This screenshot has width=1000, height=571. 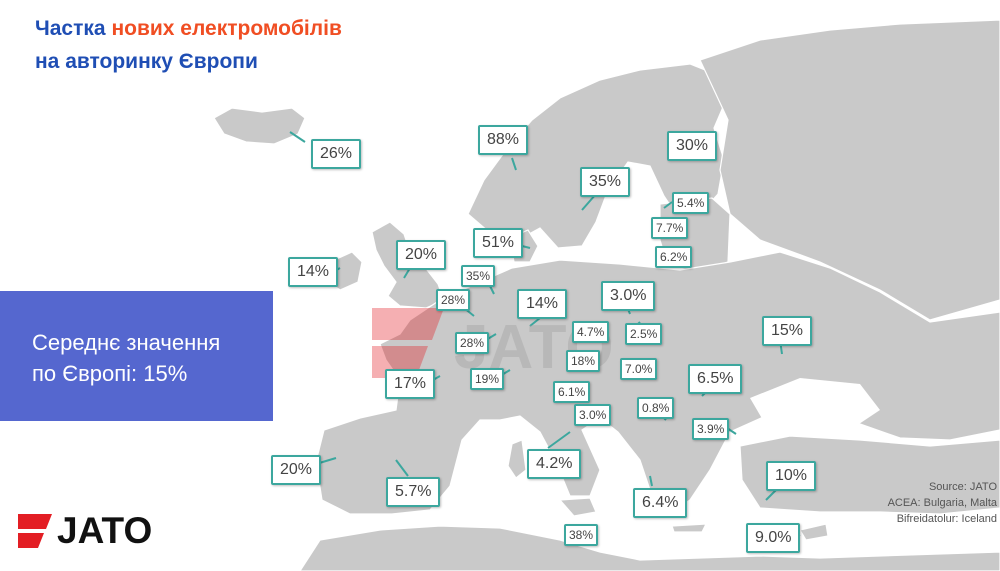 I want to click on value-callout-2: 30%, so click(x=692, y=146).